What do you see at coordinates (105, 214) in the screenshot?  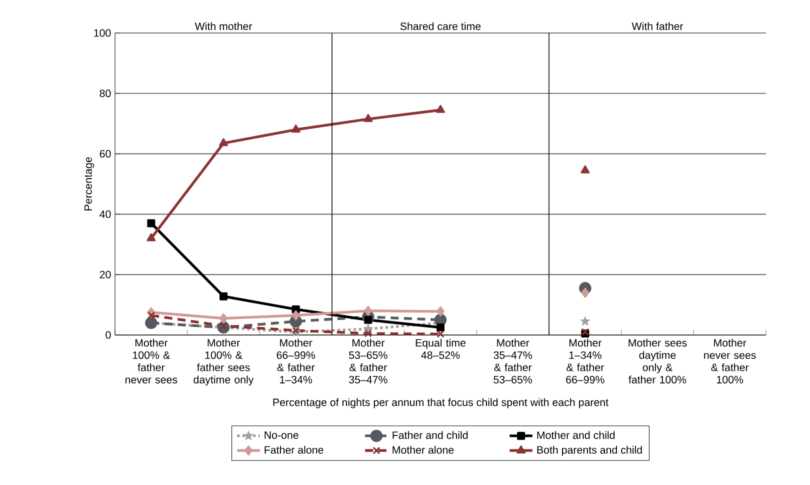 I see `y-tick-label: 40` at bounding box center [105, 214].